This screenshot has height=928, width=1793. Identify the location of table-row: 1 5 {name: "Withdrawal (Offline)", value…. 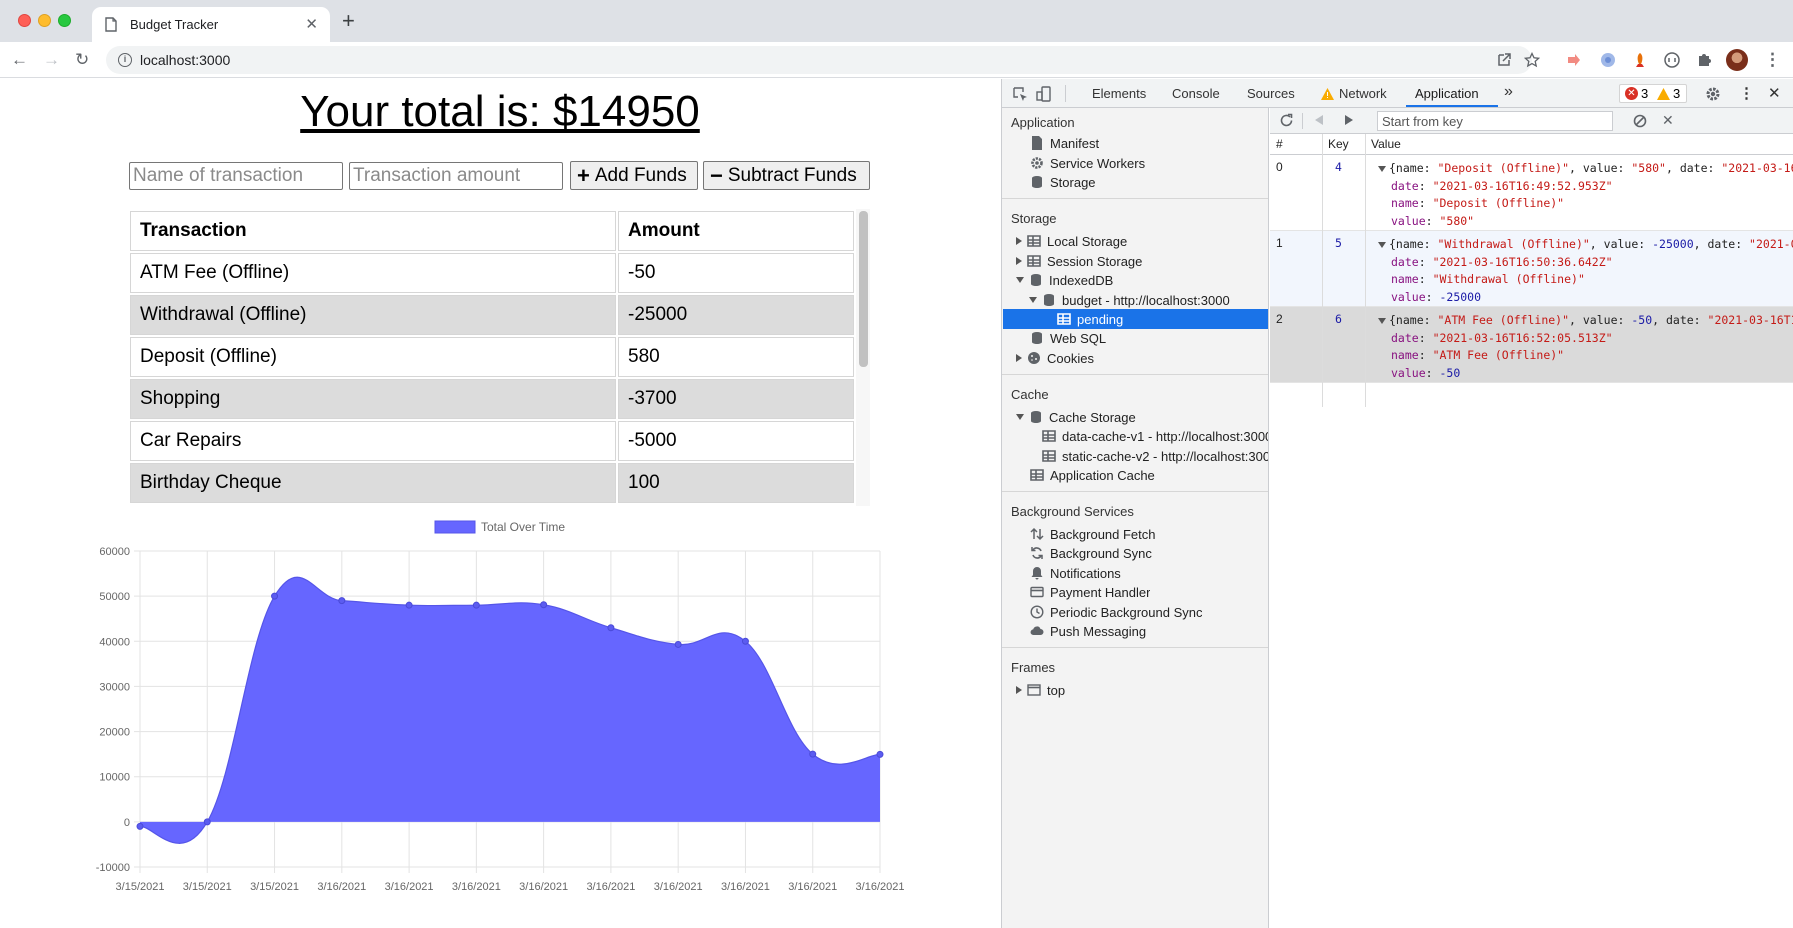
(1531, 269).